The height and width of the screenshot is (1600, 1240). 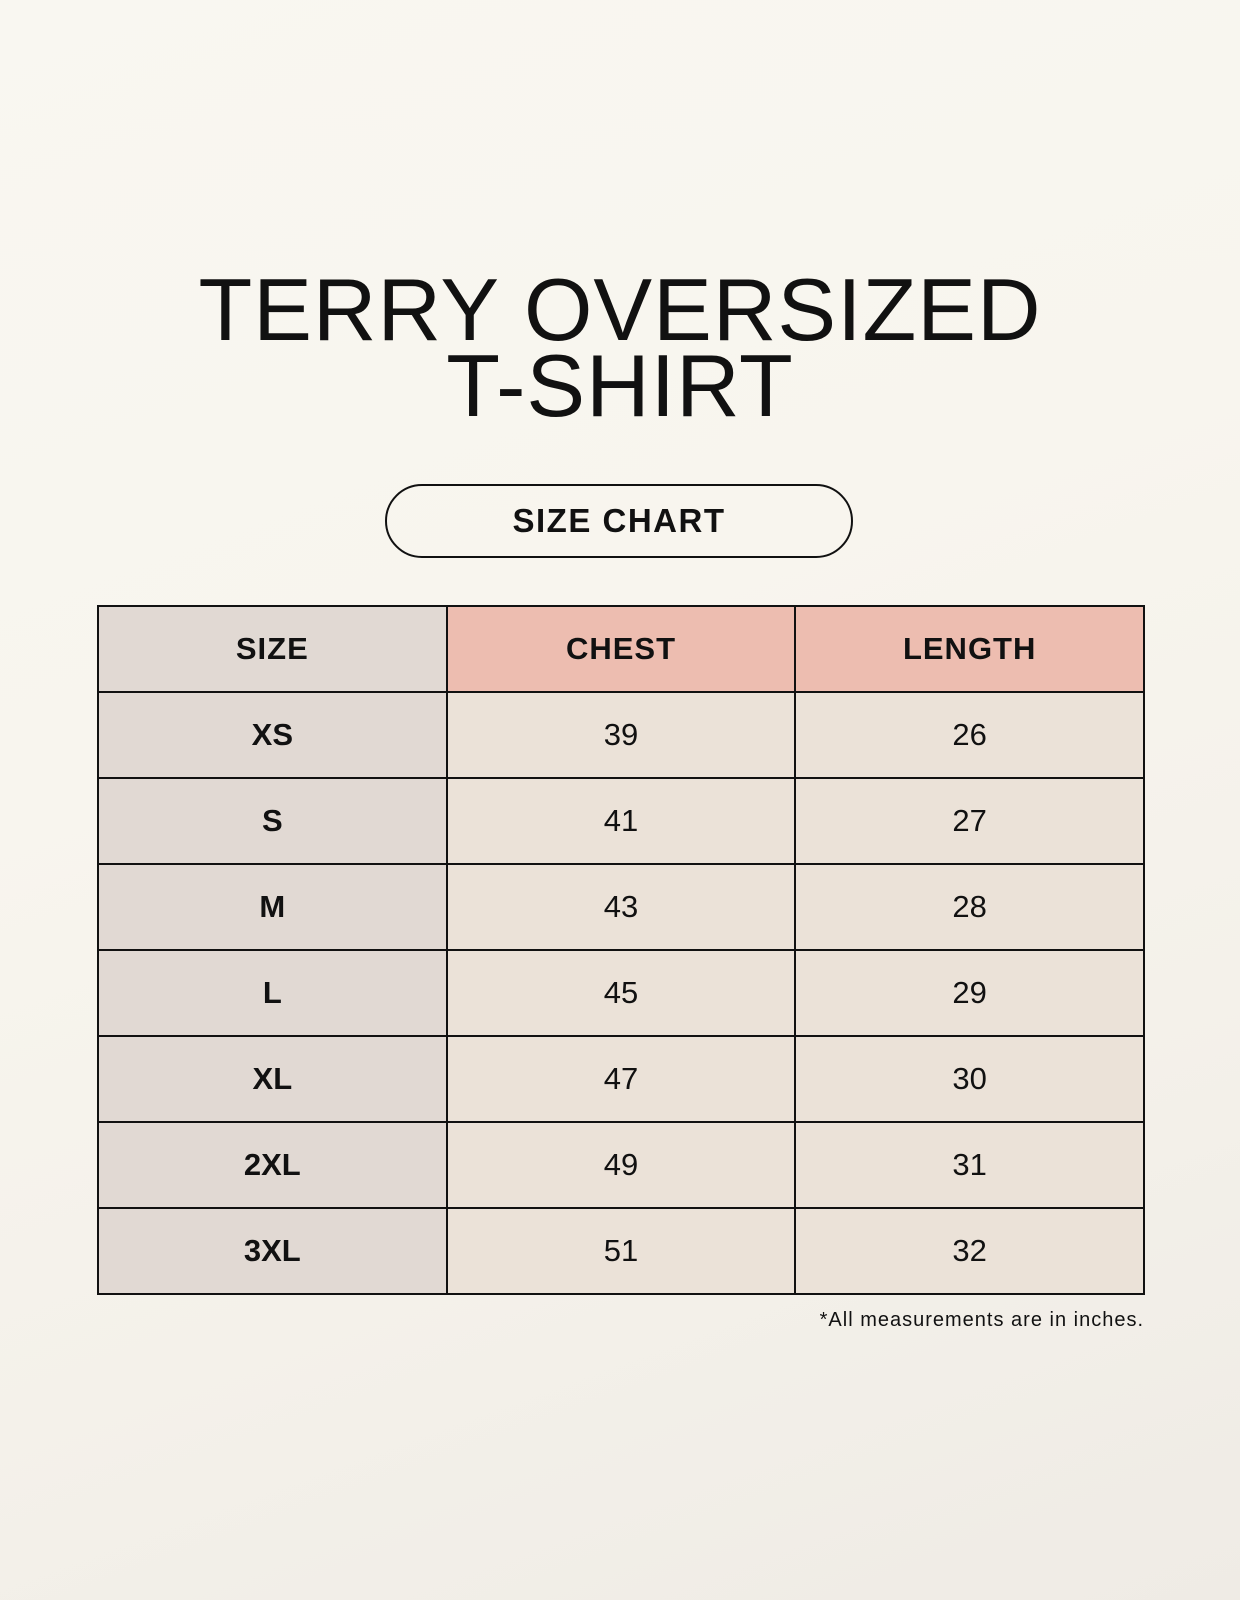 What do you see at coordinates (969, 649) in the screenshot?
I see `header-length: LENGTH` at bounding box center [969, 649].